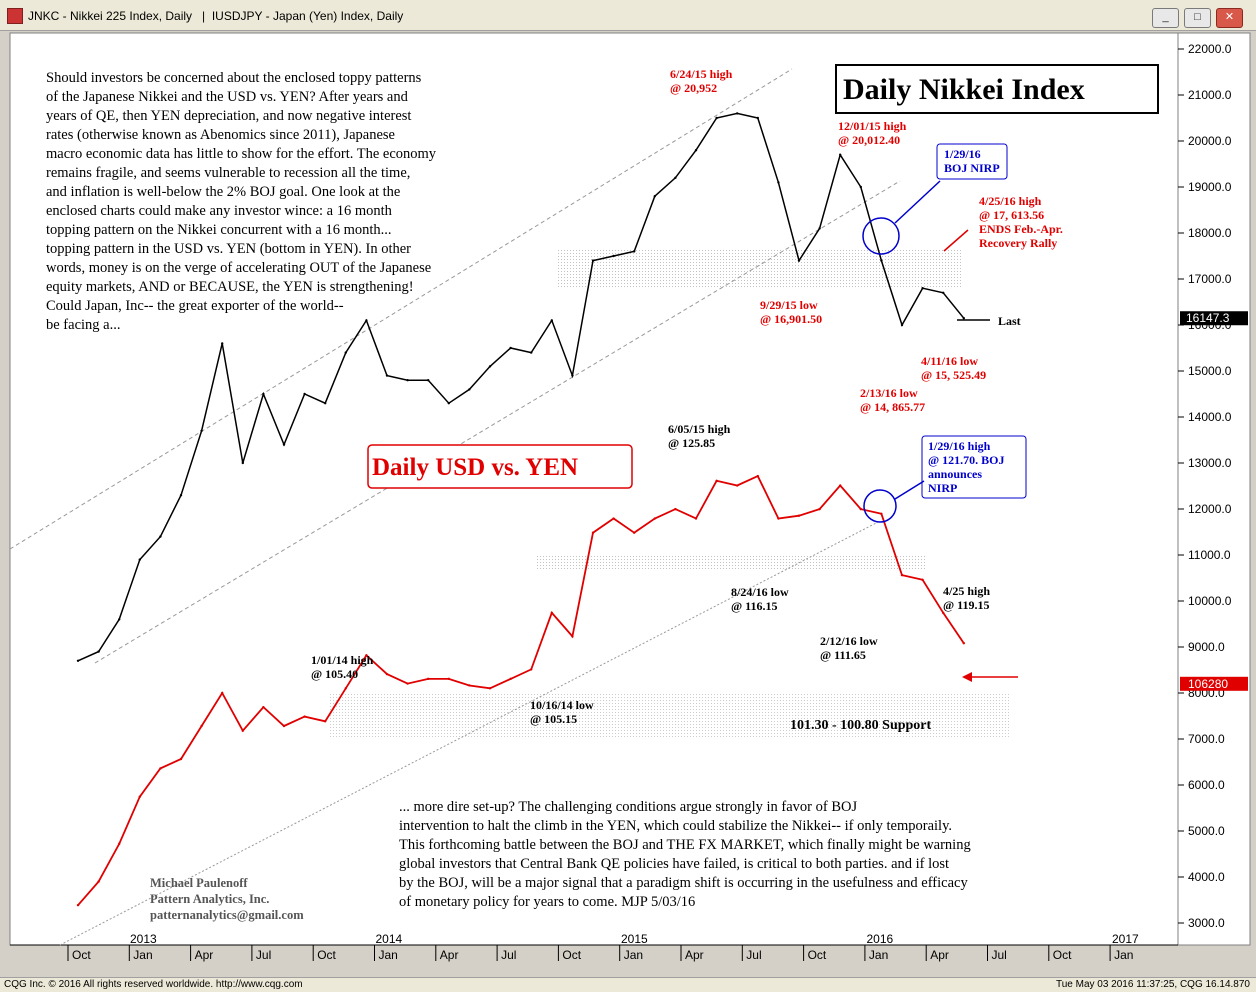  I want to click on yen-nirp-label: 1/29/16 high @ 121.70. BOJ announces NIRP, so click(966, 467).